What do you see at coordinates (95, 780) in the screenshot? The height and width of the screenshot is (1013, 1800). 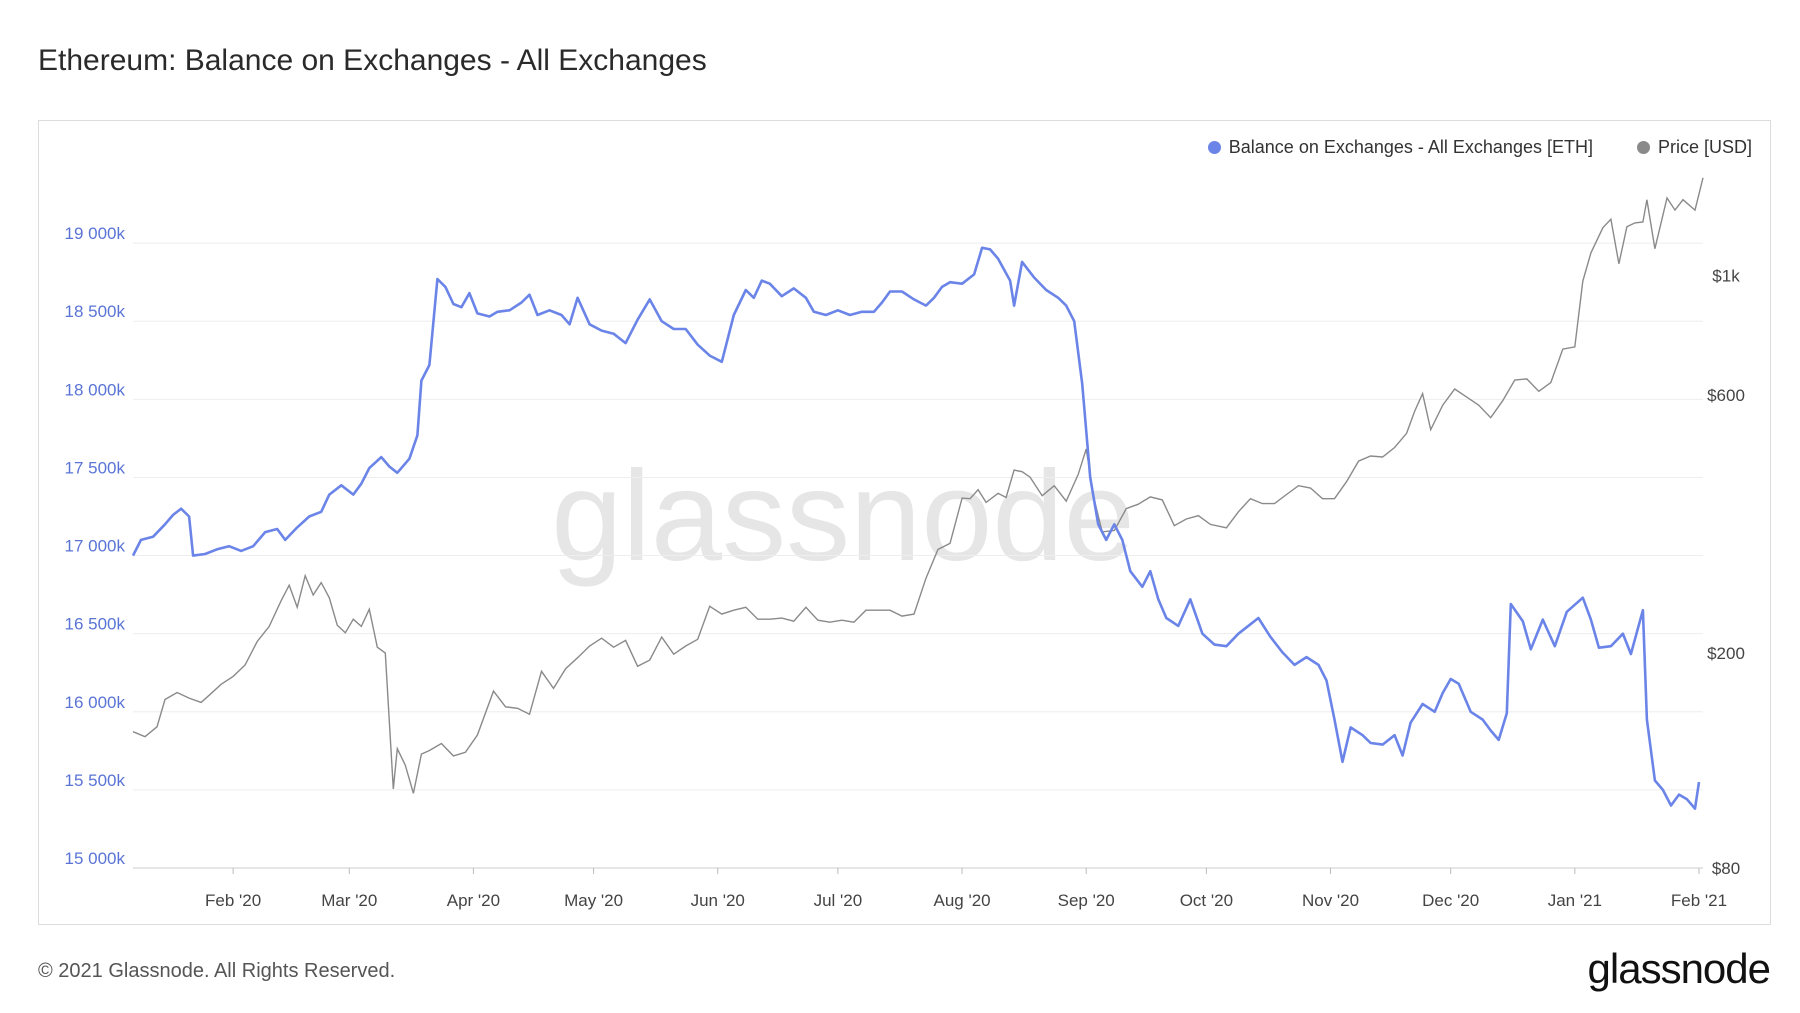 I see `y-left-tick-label: 15 500k` at bounding box center [95, 780].